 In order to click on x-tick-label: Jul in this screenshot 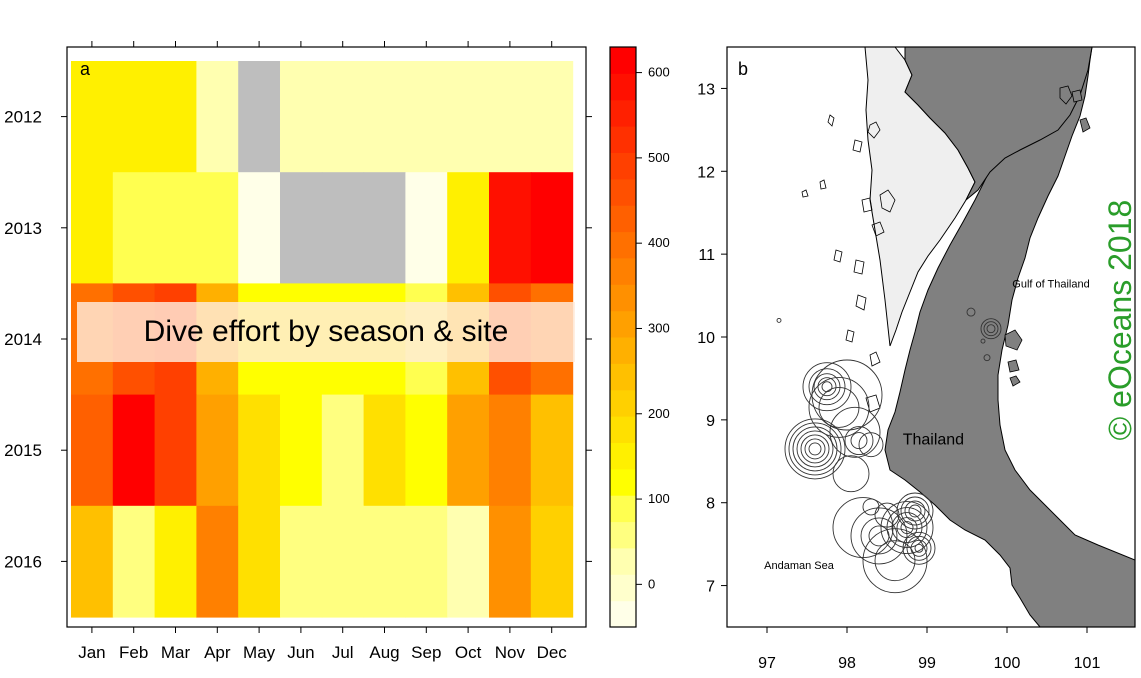, I will do `click(343, 652)`.